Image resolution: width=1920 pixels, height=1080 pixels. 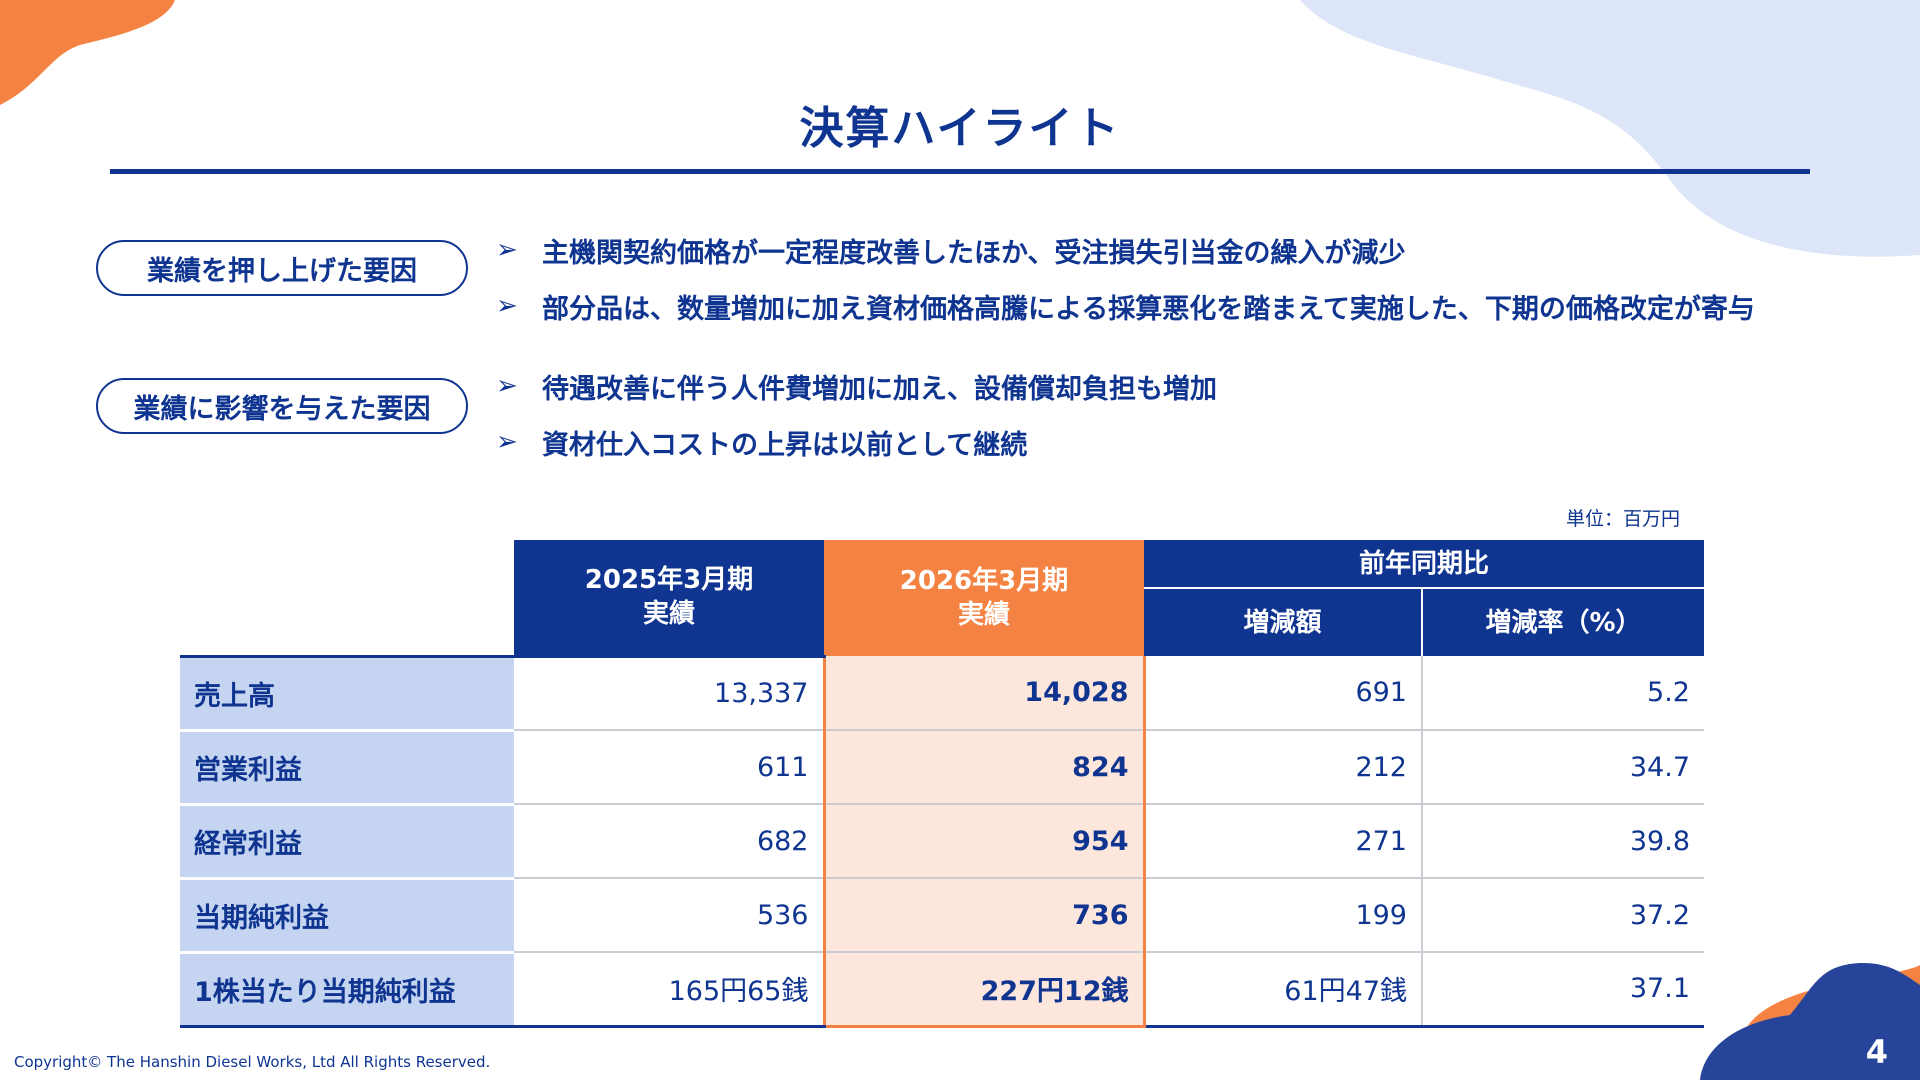 I want to click on page-title: 決算ハイライト, so click(x=960, y=128).